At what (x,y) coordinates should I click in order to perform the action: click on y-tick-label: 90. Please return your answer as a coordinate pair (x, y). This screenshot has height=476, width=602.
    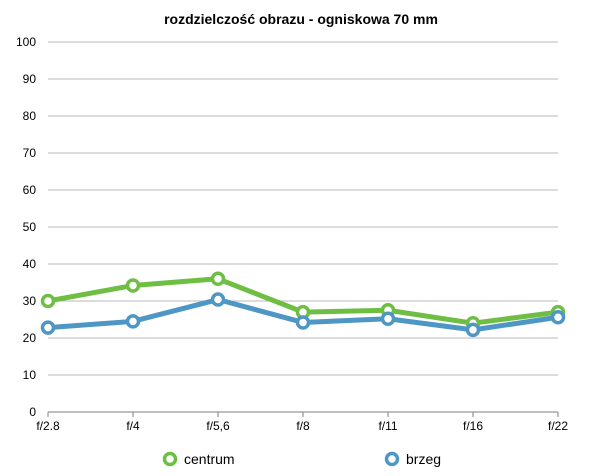
    Looking at the image, I should click on (30, 79).